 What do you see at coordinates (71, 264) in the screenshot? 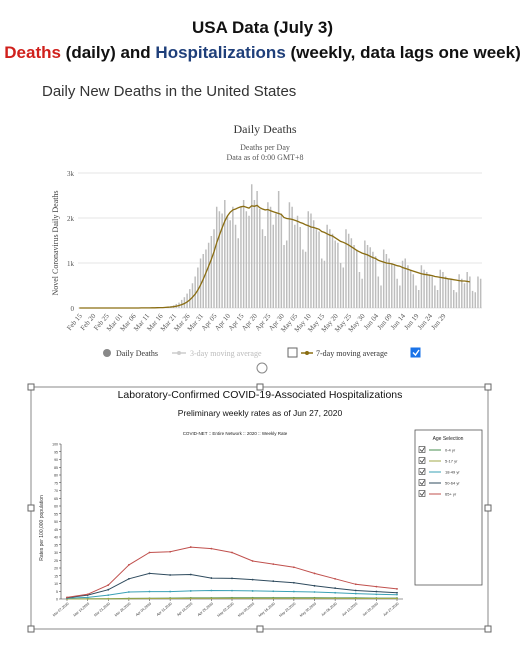
I see `deaths-y-tick-label: 1k` at bounding box center [71, 264].